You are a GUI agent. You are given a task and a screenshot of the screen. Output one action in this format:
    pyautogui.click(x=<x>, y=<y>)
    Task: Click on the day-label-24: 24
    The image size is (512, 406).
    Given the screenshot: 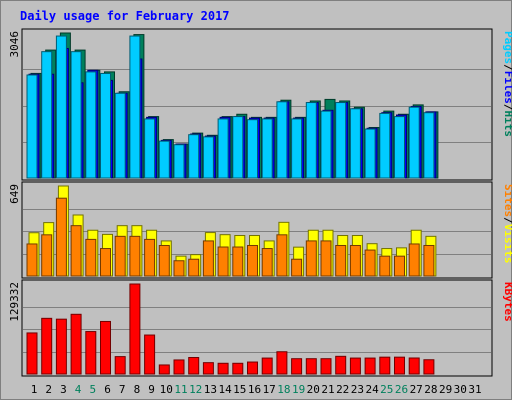 What is the action you would take?
    pyautogui.click(x=372, y=389)
    